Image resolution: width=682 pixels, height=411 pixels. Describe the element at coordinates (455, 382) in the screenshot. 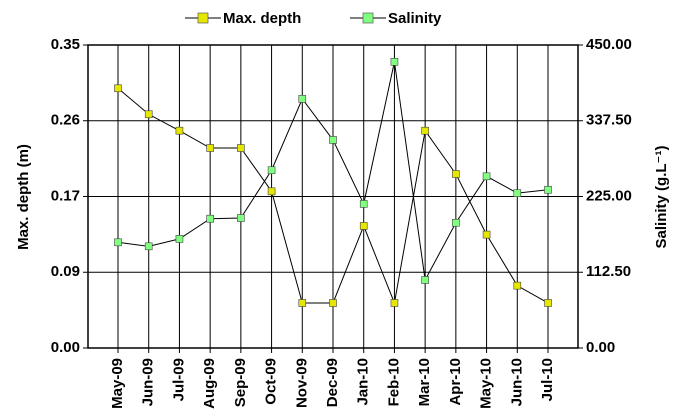

I see `x-tick-label: Apr-10` at that location.